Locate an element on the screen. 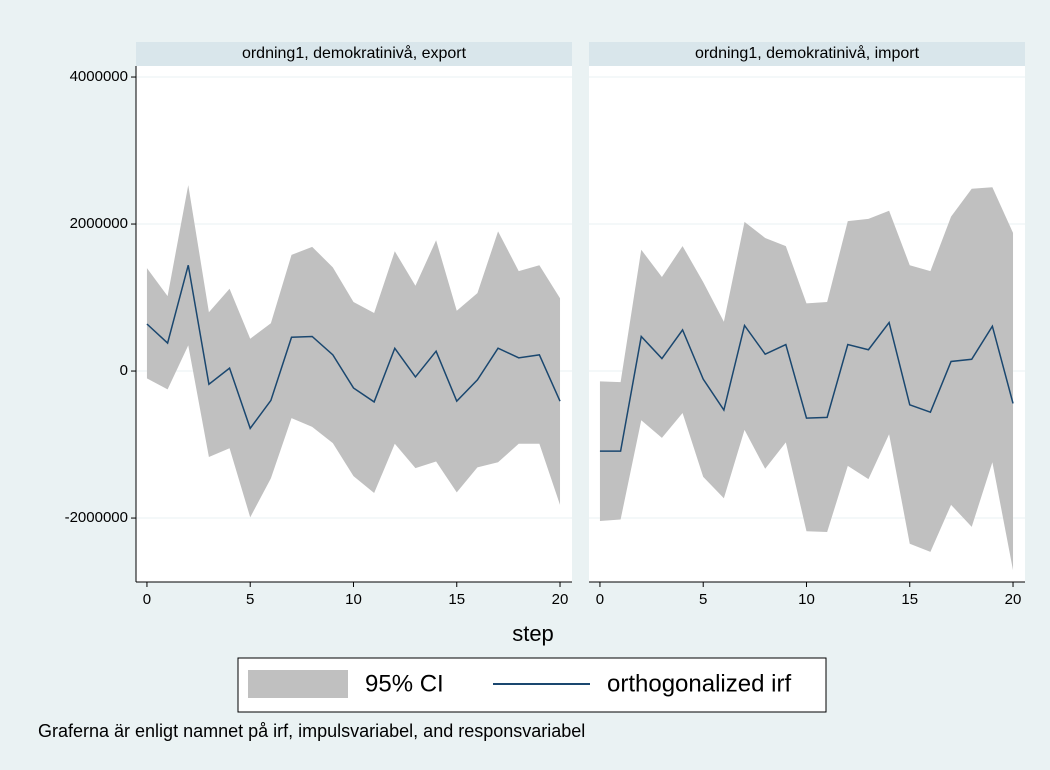 The height and width of the screenshot is (770, 1050). legend-label: orthogonalized irf is located at coordinates (699, 683).